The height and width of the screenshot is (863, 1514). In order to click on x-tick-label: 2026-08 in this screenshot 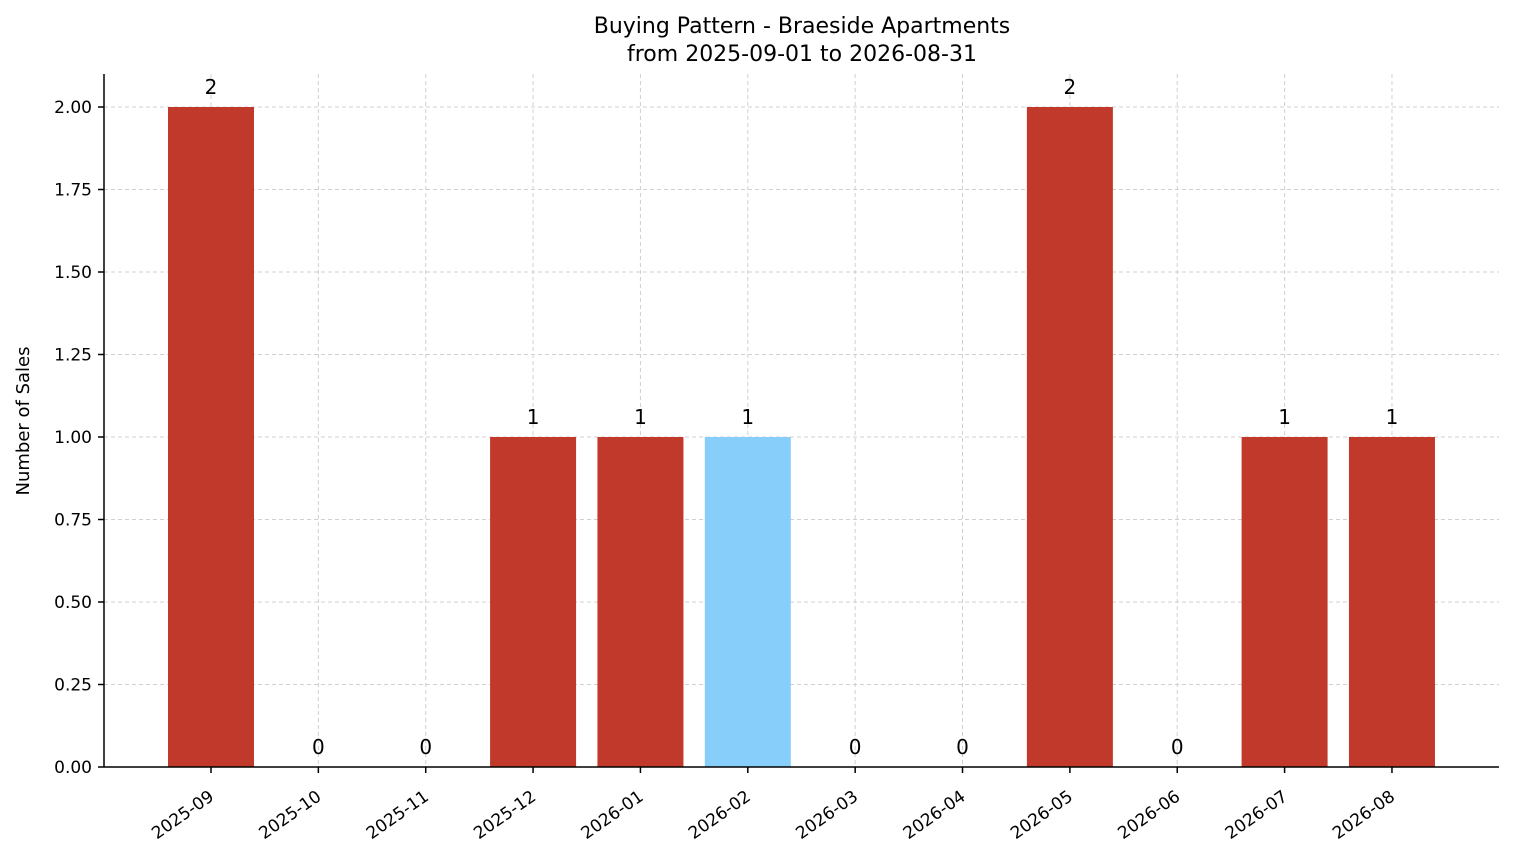, I will do `click(1364, 815)`.